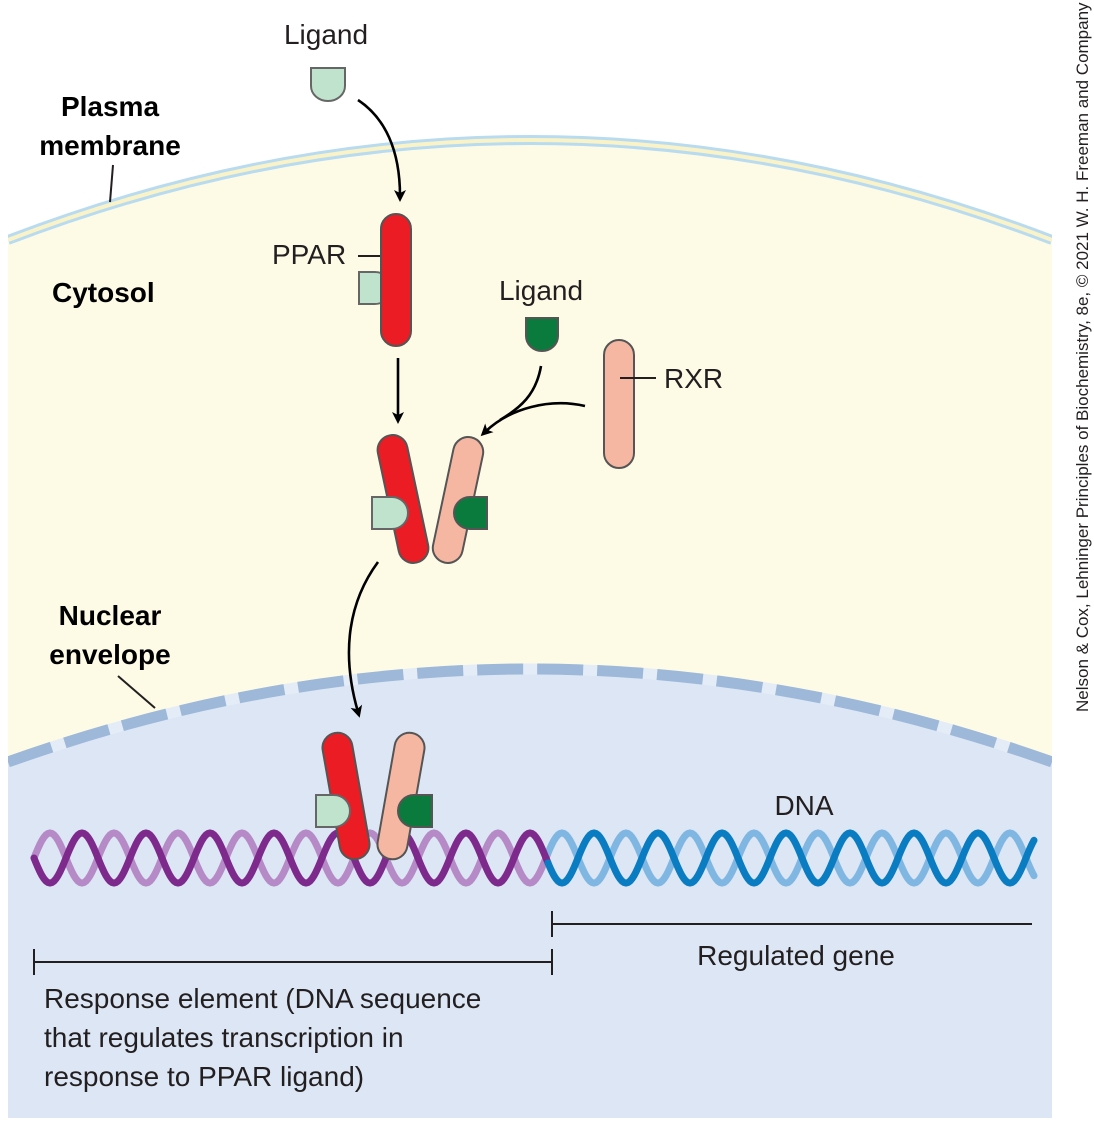 The height and width of the screenshot is (1124, 1094). I want to click on arrow-rxr-to-dimer, so click(533, 419).